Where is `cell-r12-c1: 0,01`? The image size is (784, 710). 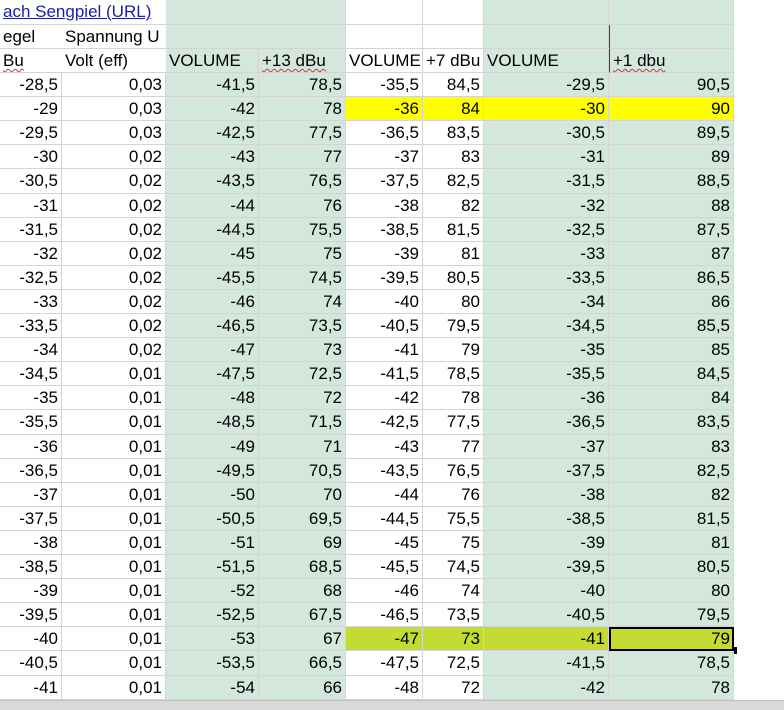 cell-r12-c1: 0,01 is located at coordinates (114, 374).